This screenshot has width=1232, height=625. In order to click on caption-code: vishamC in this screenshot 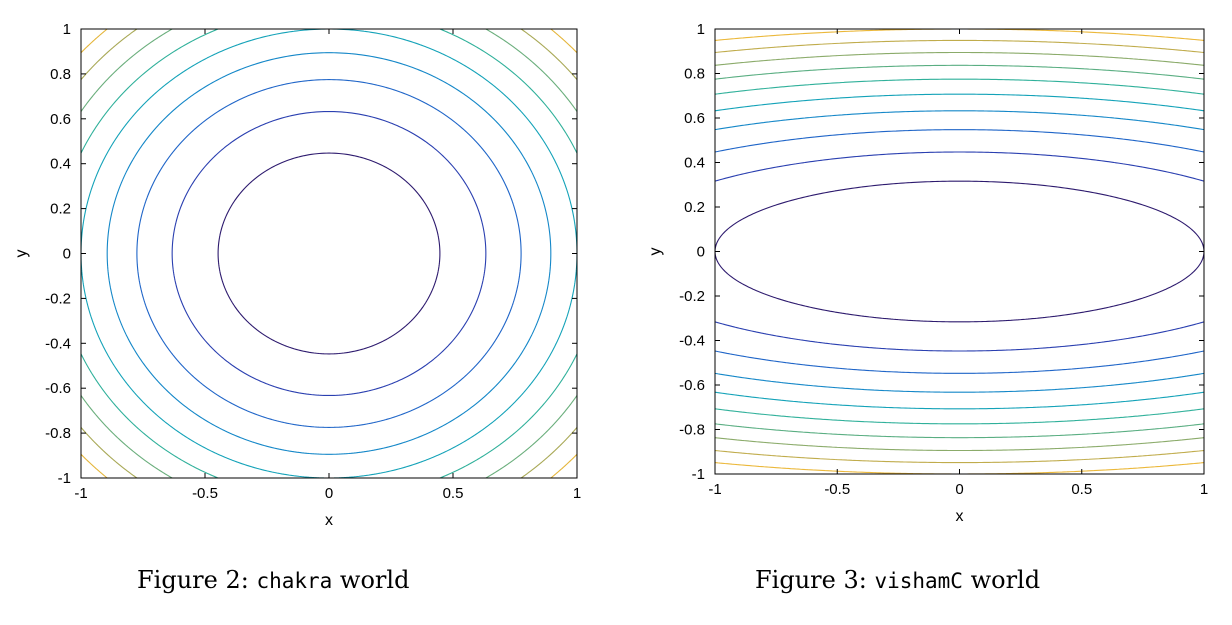, I will do `click(918, 581)`.